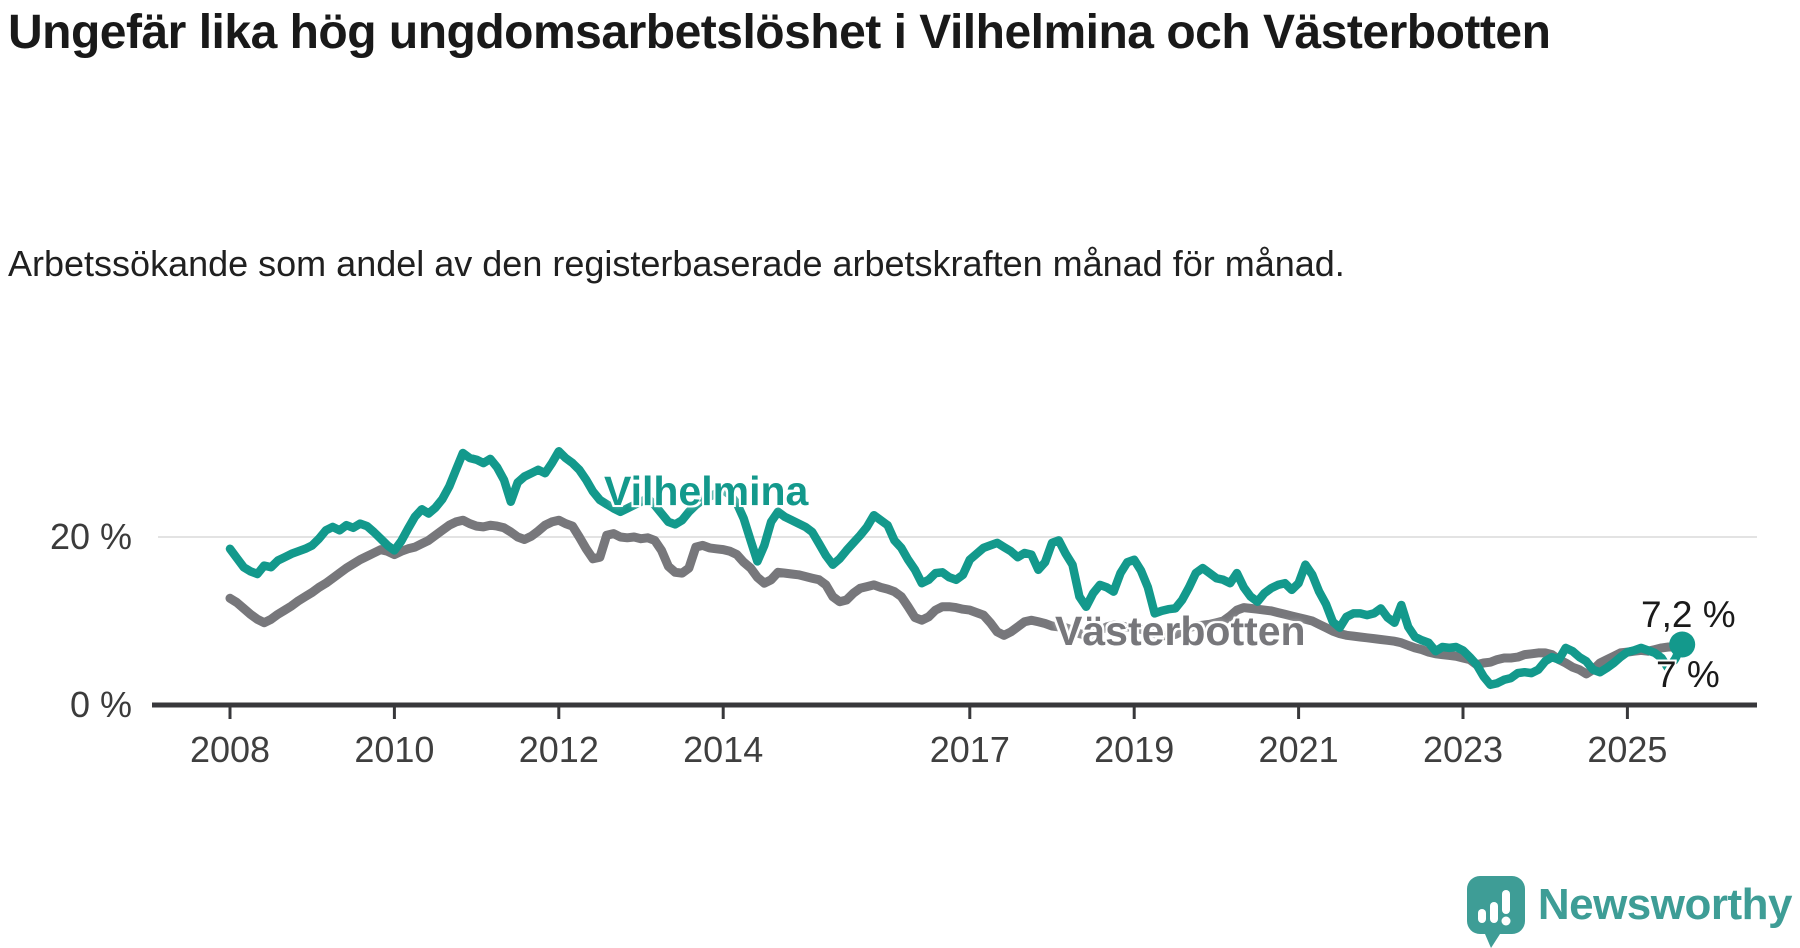  Describe the element at coordinates (706, 491) in the screenshot. I see `series-label-vilhelmina: Vilhelmina` at that location.